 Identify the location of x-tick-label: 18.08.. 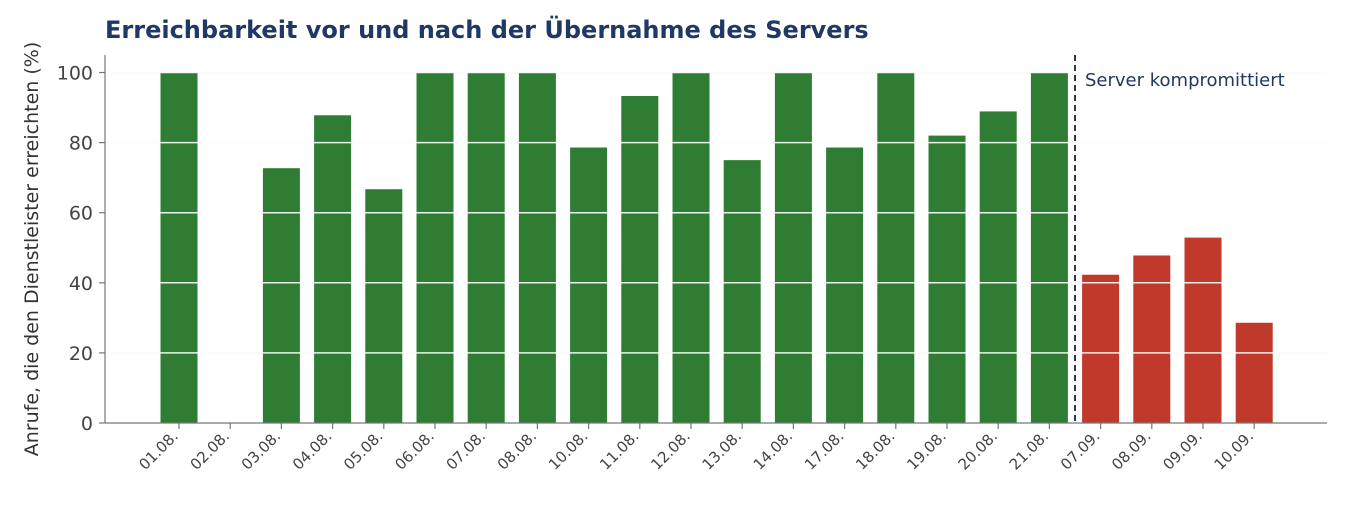
(875, 450).